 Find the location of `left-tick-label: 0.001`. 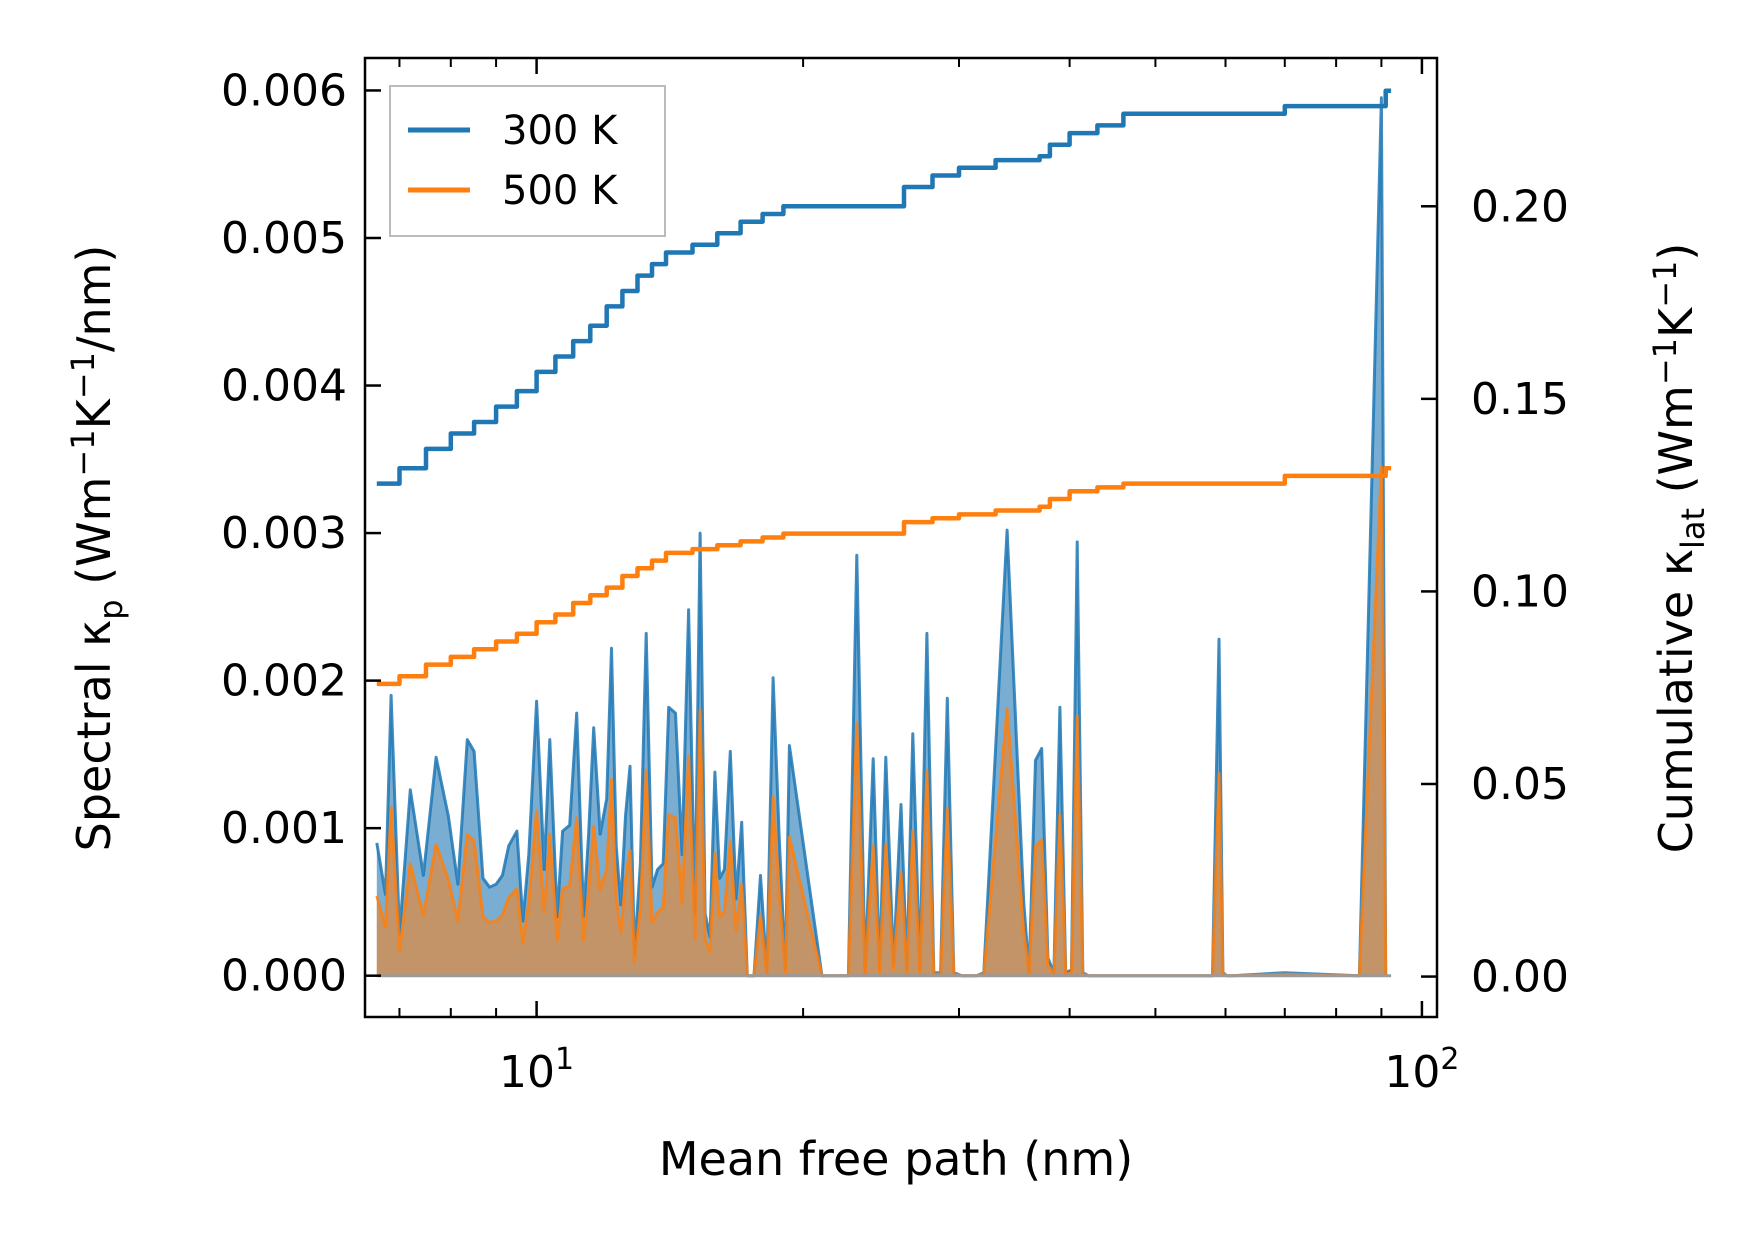

left-tick-label: 0.001 is located at coordinates (284, 828).